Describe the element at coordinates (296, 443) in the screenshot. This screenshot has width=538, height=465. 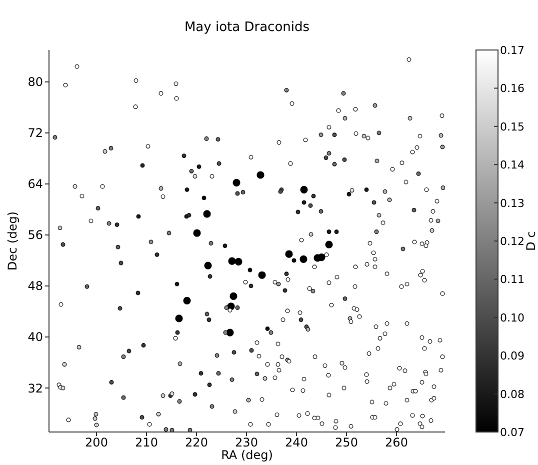
I see `x-tick-label: 240` at that location.